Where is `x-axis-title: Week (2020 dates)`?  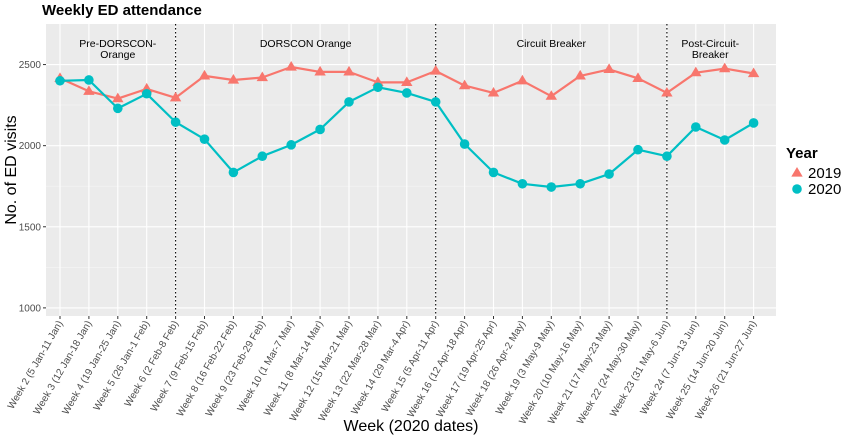 x-axis-title: Week (2020 dates) is located at coordinates (411, 426).